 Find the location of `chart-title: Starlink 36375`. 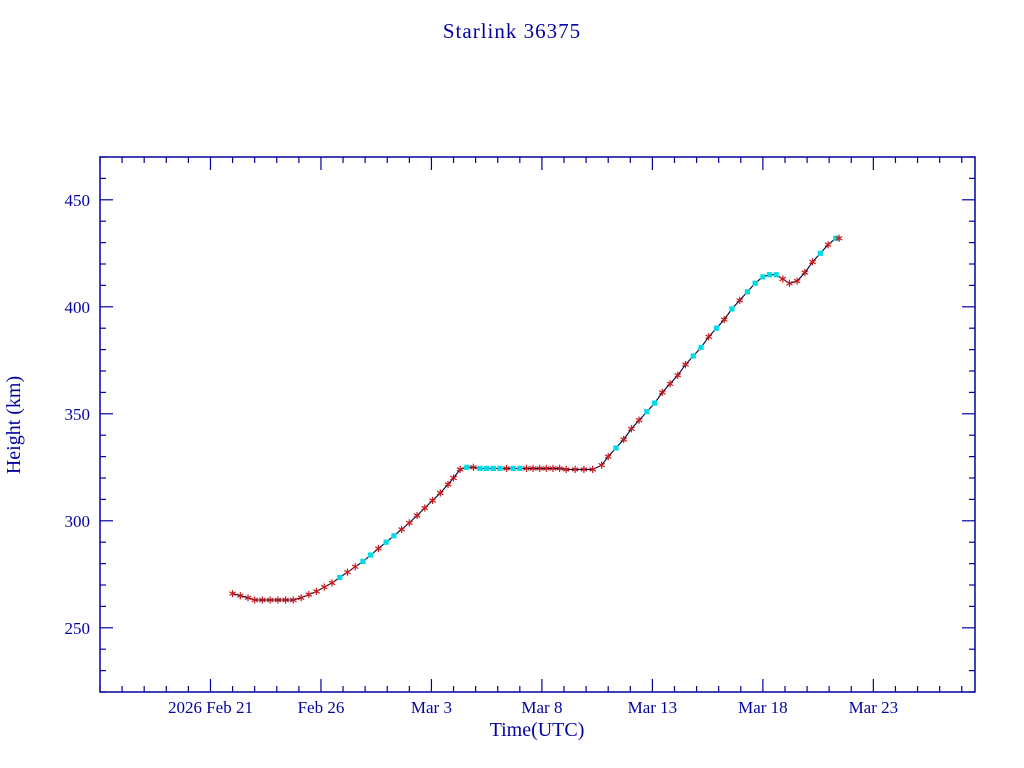

chart-title: Starlink 36375 is located at coordinates (512, 31).